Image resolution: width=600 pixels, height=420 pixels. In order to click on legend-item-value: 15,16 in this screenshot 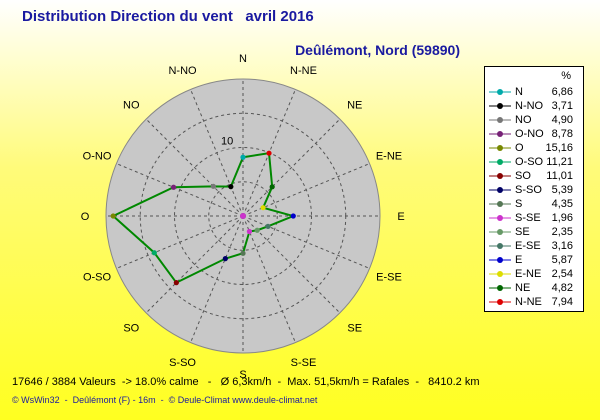, I will do `click(559, 148)`.